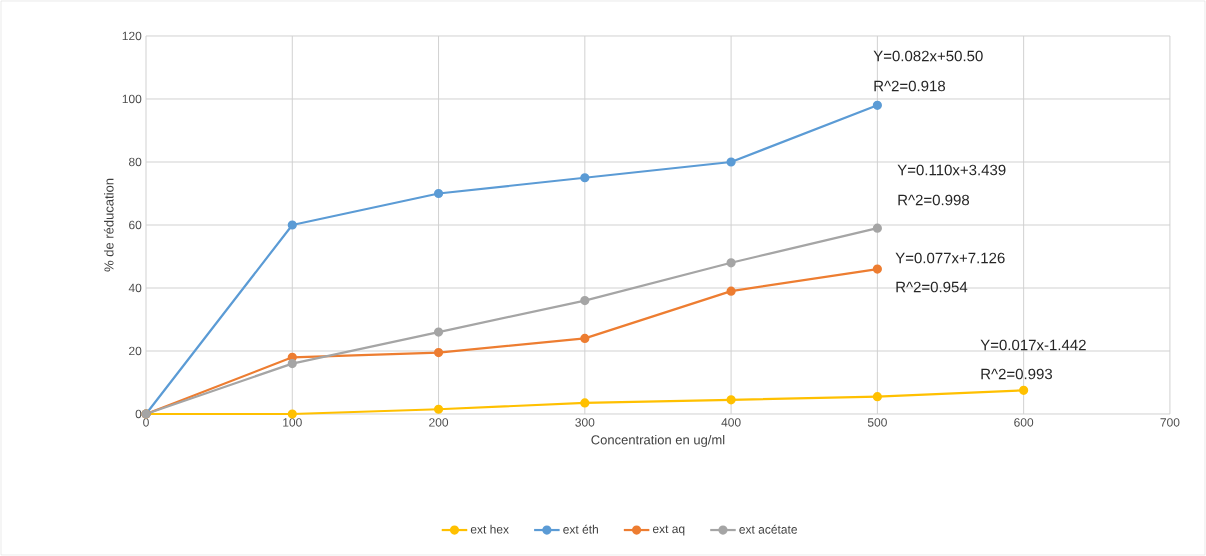  I want to click on annotation: R^2=0.998, so click(934, 200).